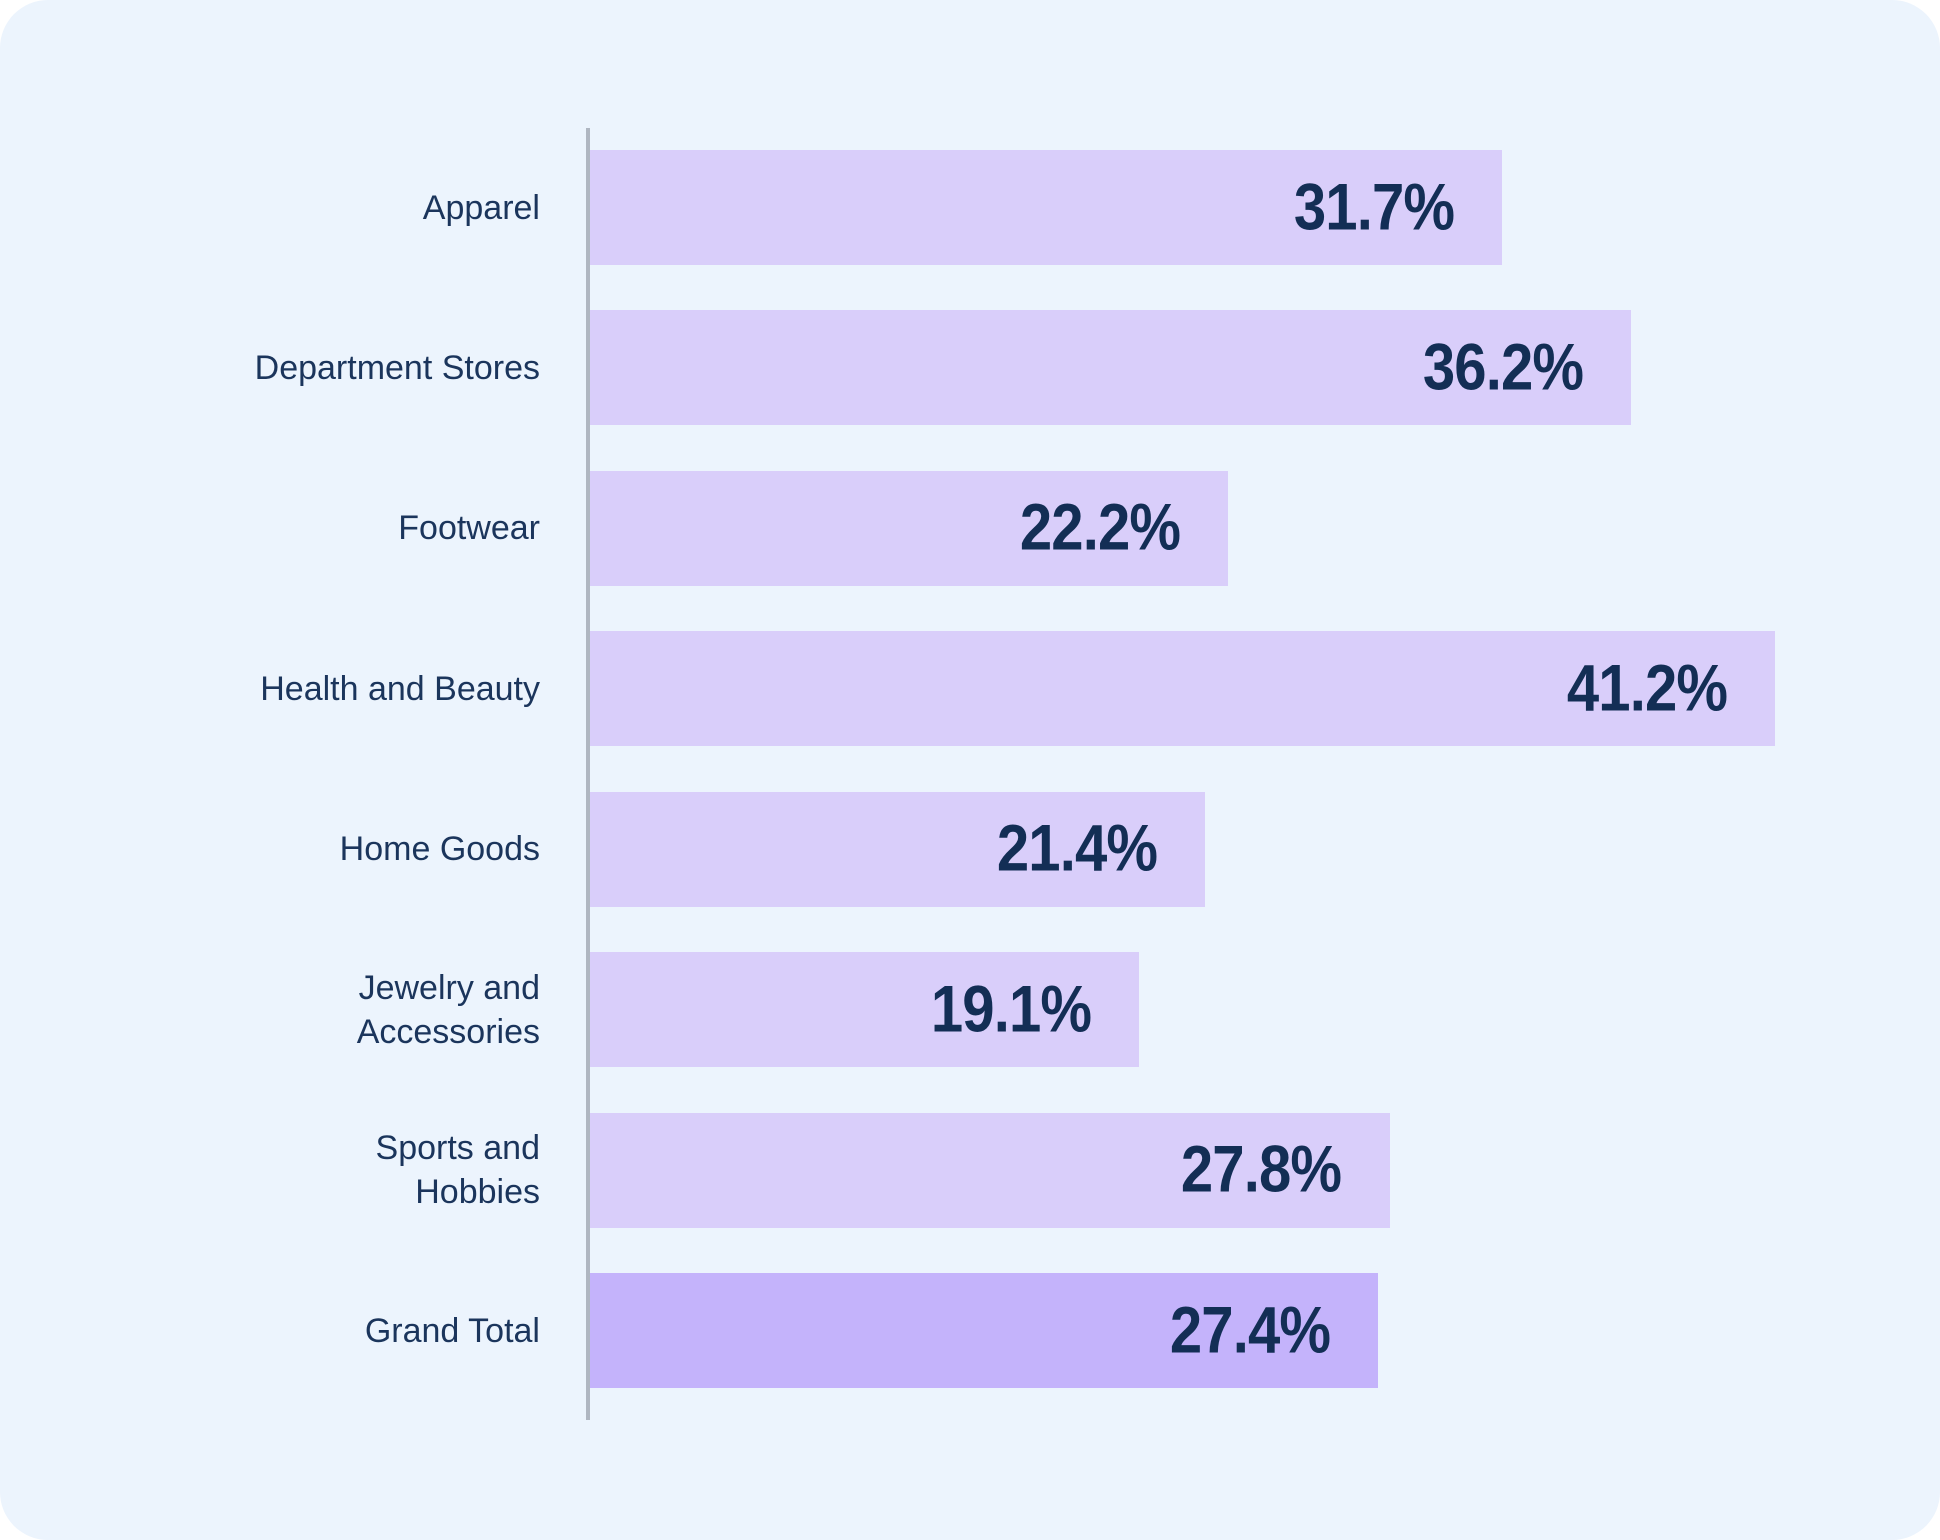  Describe the element at coordinates (1503, 366) in the screenshot. I see `bar-value-label: 36.2%` at that location.